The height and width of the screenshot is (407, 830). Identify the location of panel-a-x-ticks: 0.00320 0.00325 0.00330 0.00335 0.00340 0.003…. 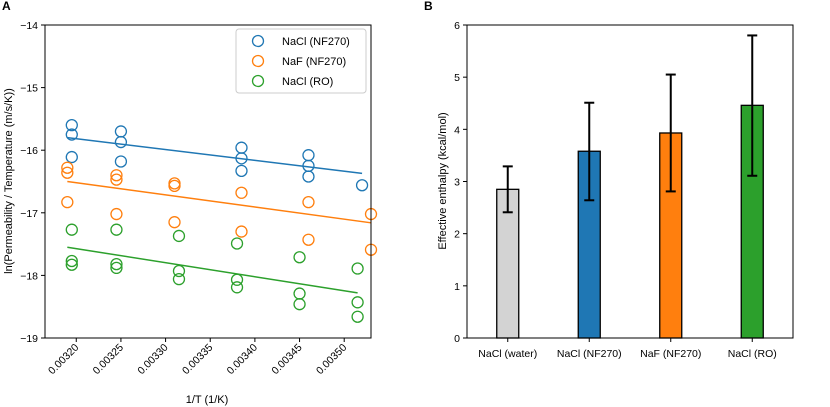
(197, 357).